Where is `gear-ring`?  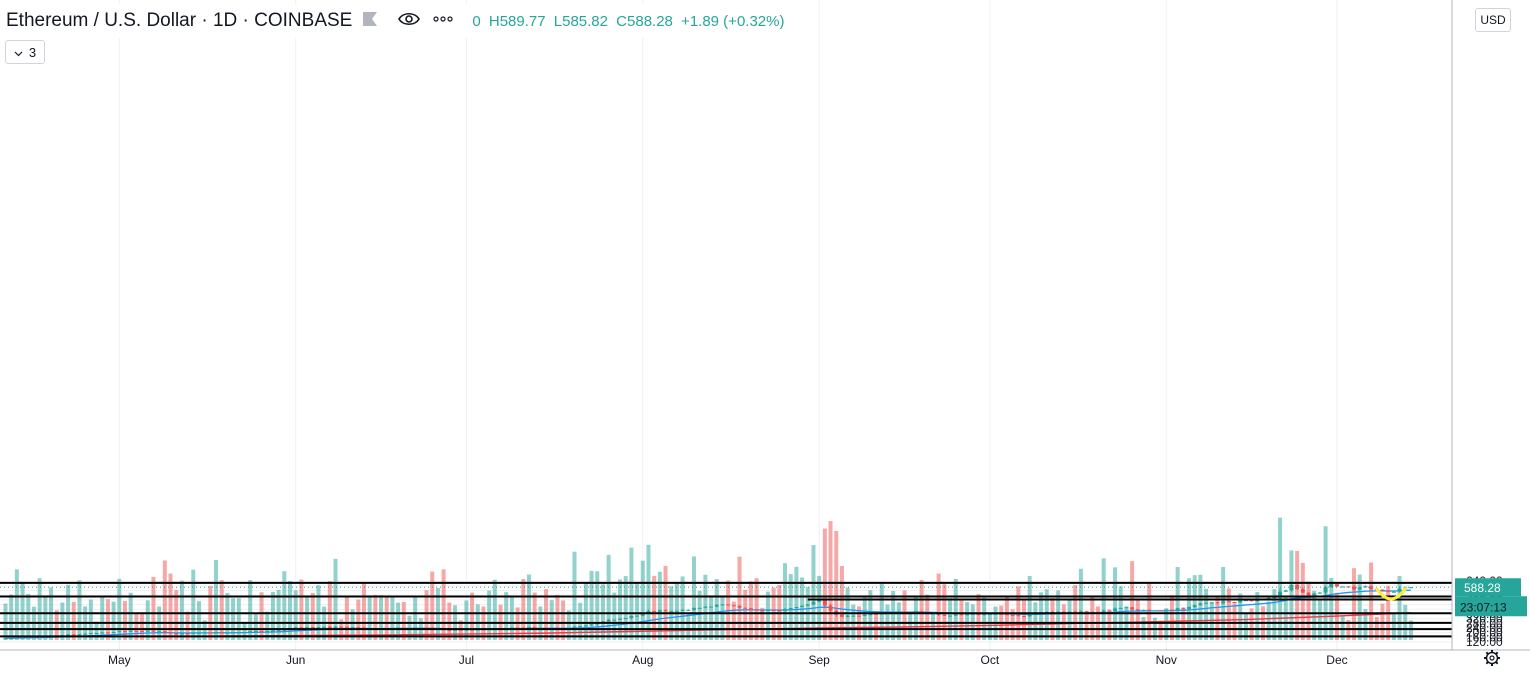 gear-ring is located at coordinates (1492, 658).